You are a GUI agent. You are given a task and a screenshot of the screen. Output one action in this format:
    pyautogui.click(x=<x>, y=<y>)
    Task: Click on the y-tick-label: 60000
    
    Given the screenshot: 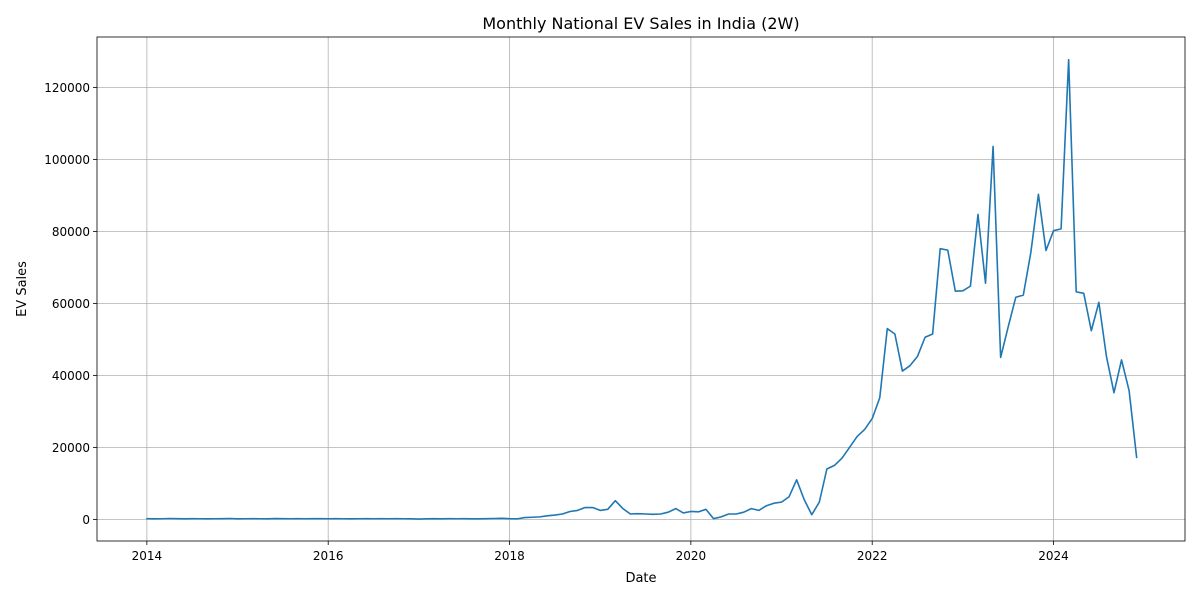 What is the action you would take?
    pyautogui.click(x=71, y=304)
    